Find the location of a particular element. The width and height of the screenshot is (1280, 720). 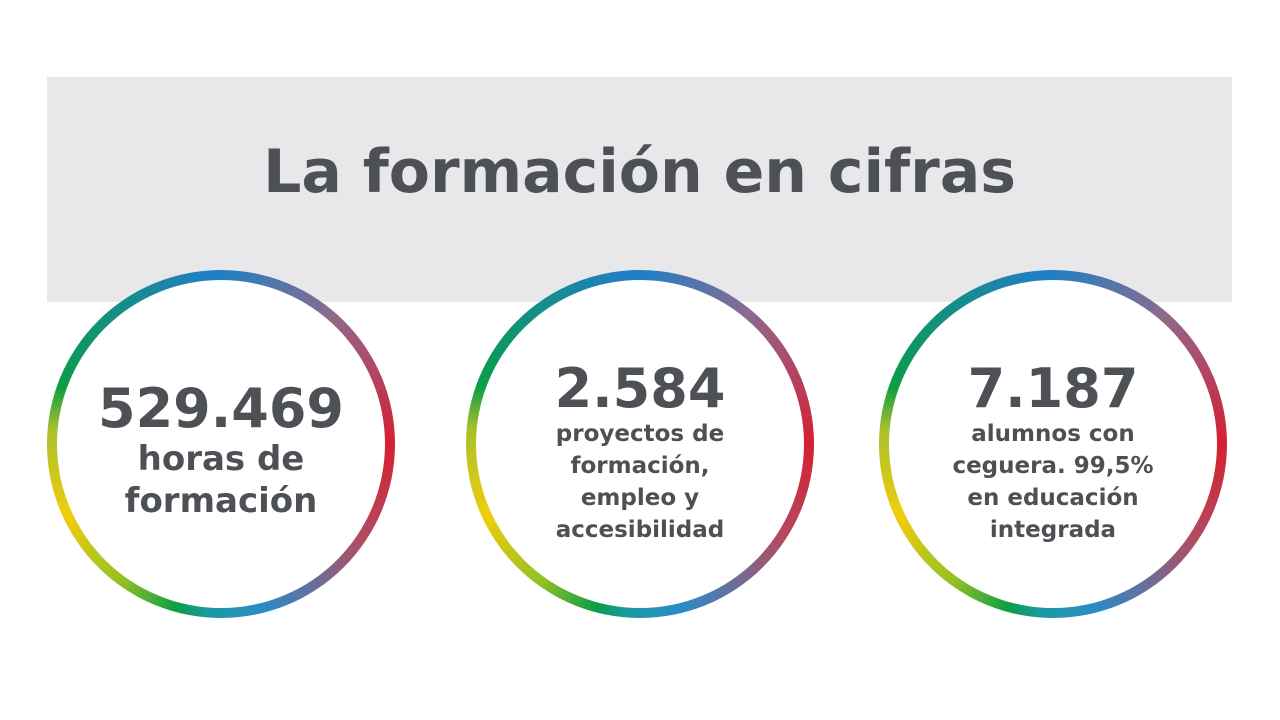

stat-number: 529.469 is located at coordinates (221, 408).